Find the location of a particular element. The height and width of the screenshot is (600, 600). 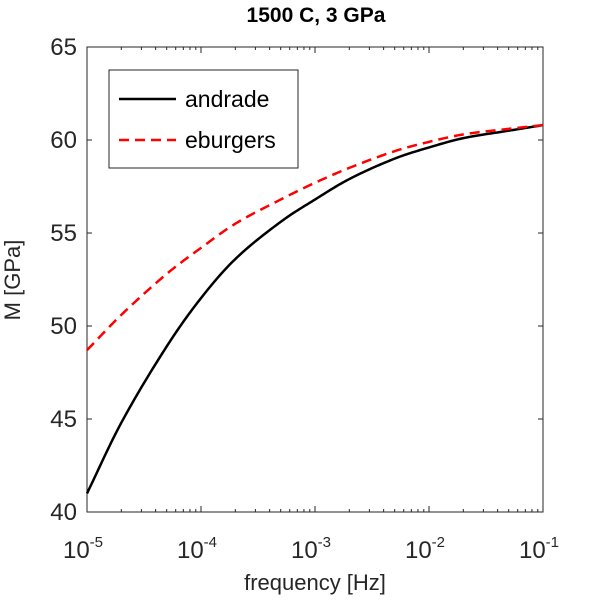

x-tick-label: 10⁻⁴ is located at coordinates (197, 549).